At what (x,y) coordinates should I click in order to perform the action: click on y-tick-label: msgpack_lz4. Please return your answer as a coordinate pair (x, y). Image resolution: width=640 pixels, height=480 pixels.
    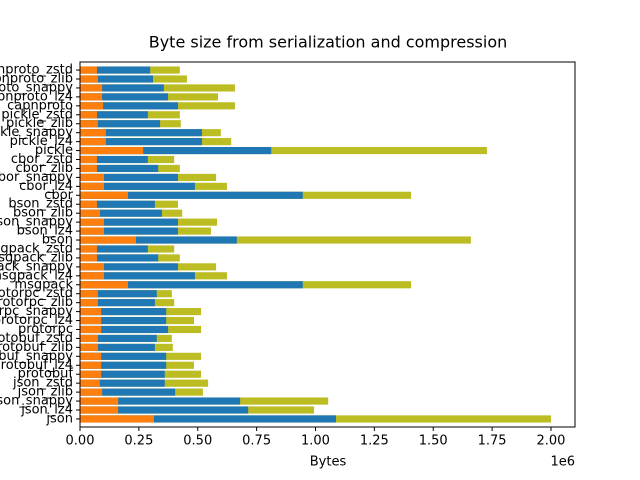
    Looking at the image, I should click on (36, 275).